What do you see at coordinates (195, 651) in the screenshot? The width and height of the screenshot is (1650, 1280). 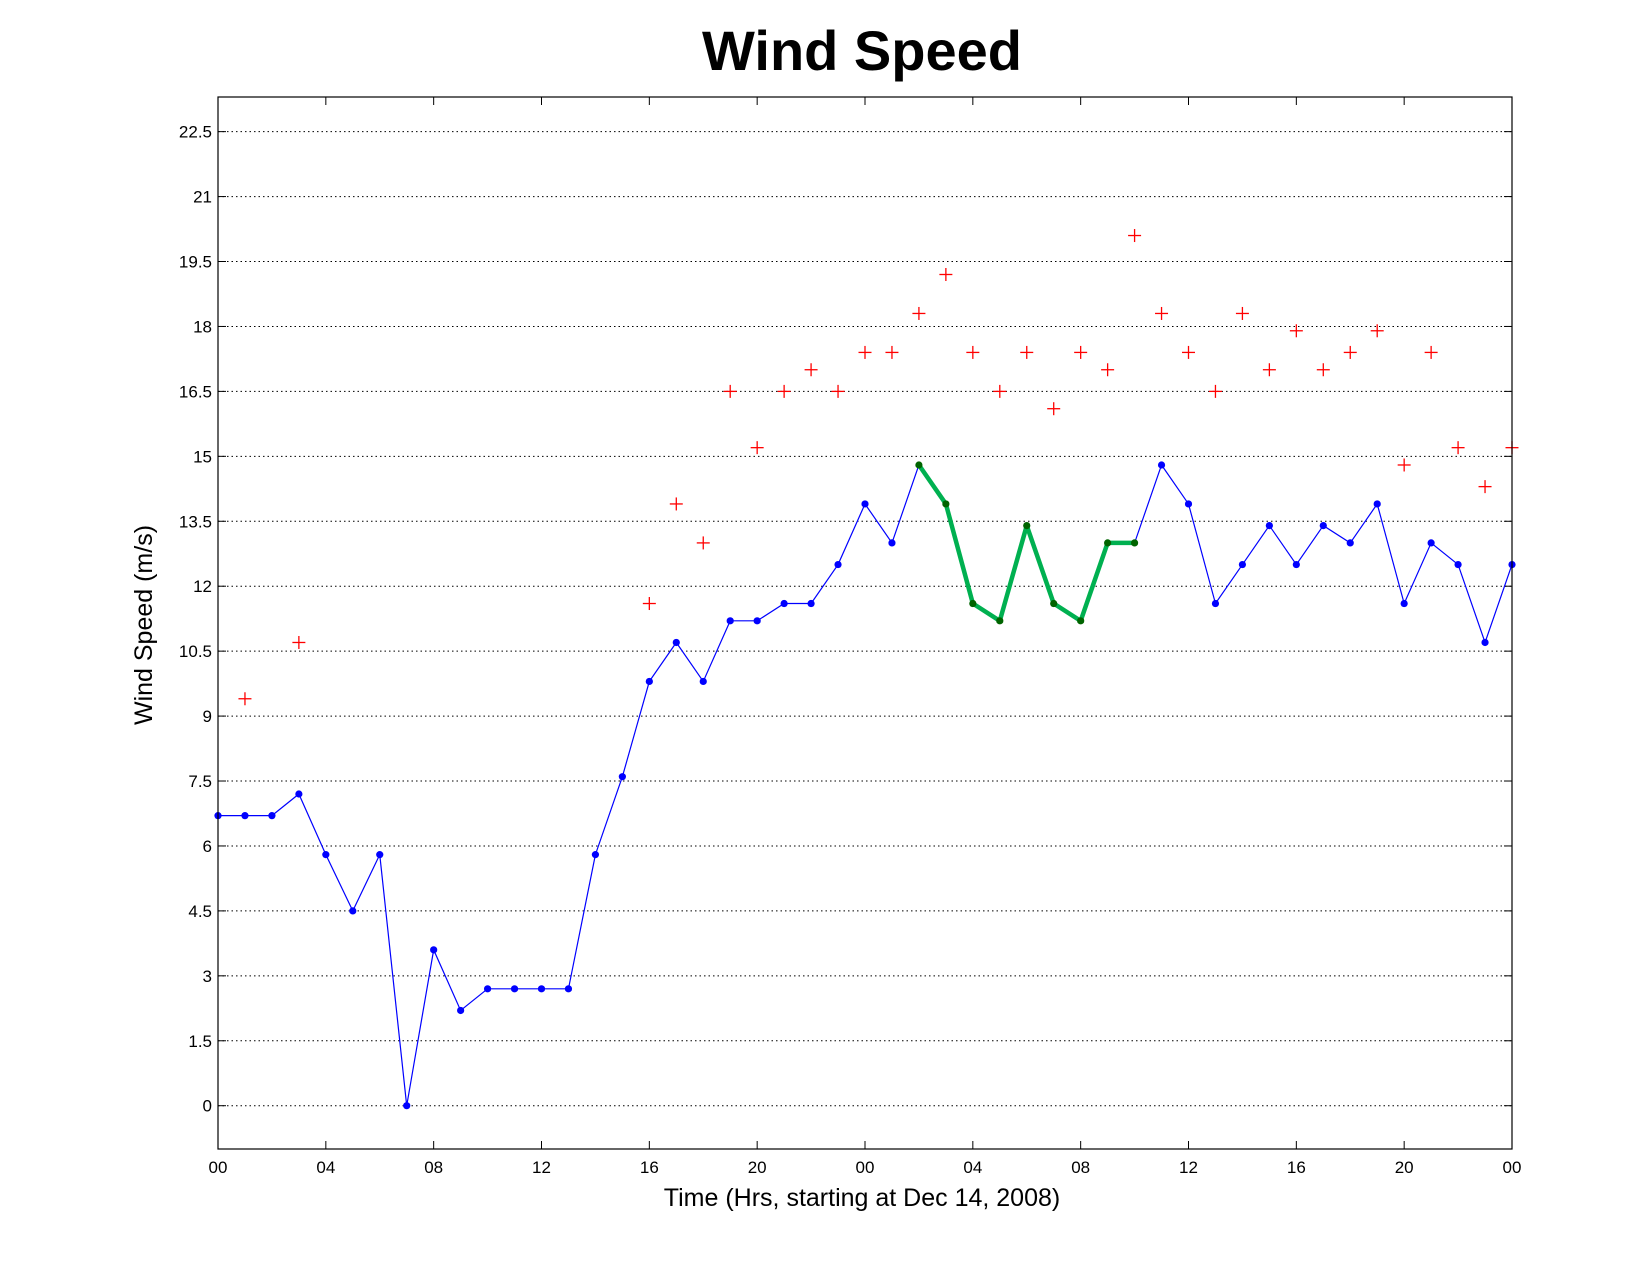 I see `y-tick-label: 10.5` at bounding box center [195, 651].